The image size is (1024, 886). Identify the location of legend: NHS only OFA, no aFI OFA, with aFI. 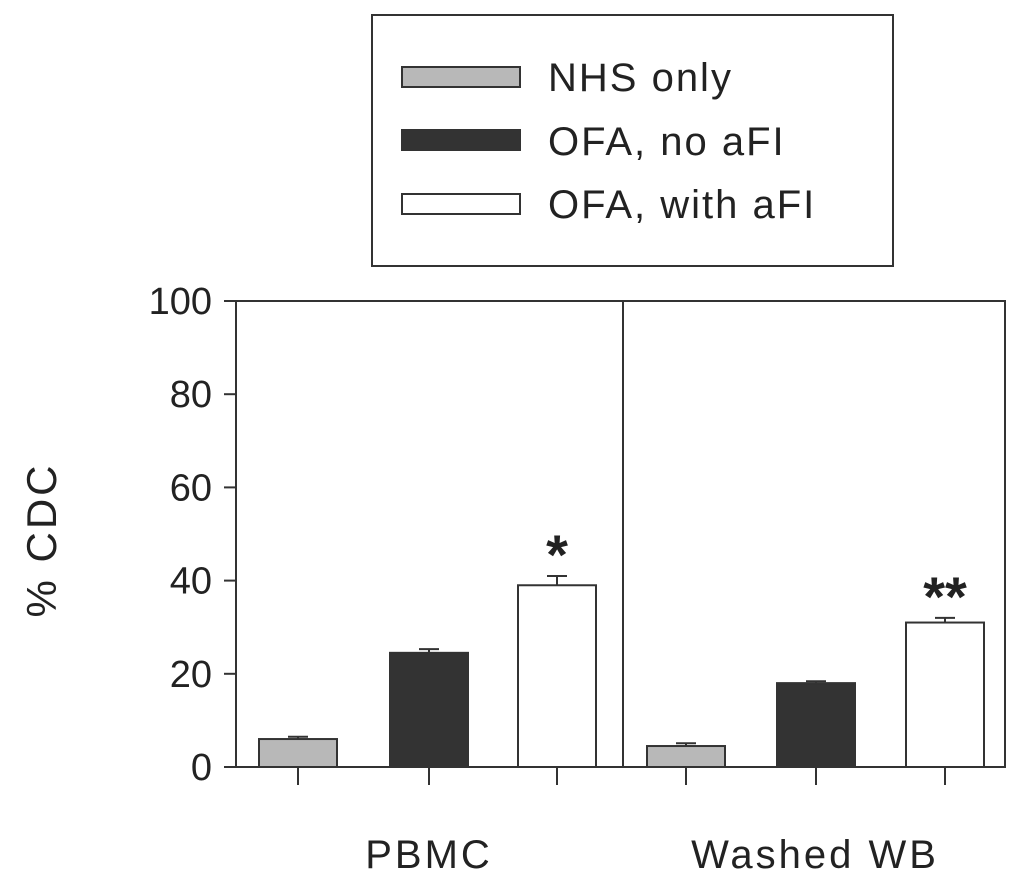
(632, 140).